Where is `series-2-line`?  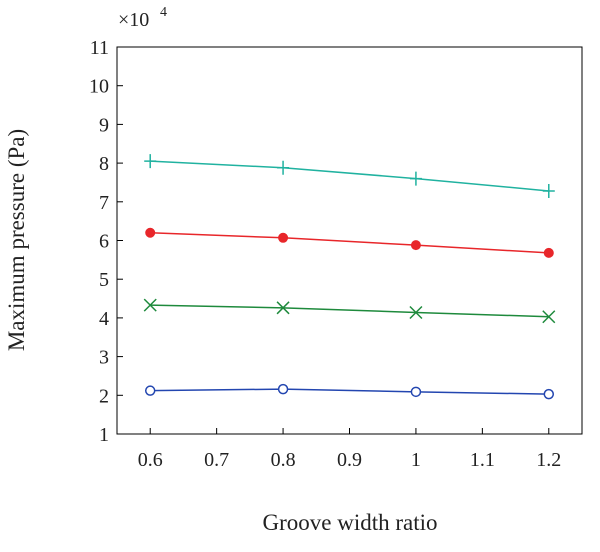 series-2-line is located at coordinates (349, 243).